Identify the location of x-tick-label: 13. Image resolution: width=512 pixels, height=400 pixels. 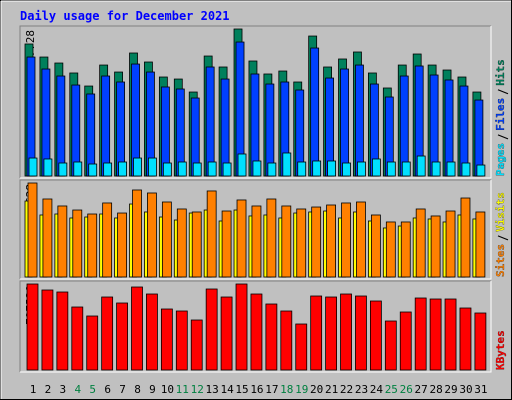
(212, 389).